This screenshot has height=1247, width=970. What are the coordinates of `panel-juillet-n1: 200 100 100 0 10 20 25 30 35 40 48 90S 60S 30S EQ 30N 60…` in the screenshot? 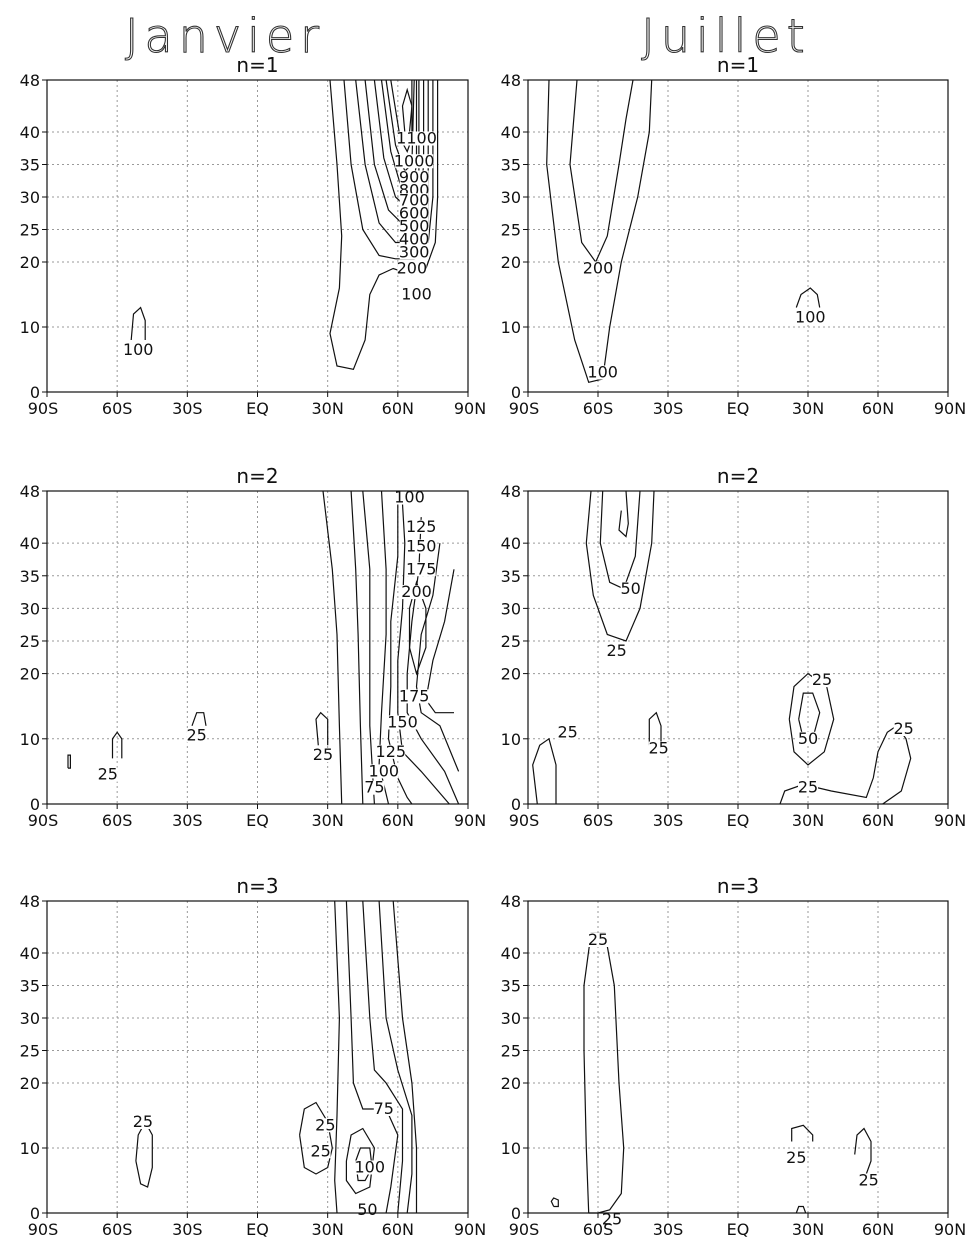 It's located at (734, 235).